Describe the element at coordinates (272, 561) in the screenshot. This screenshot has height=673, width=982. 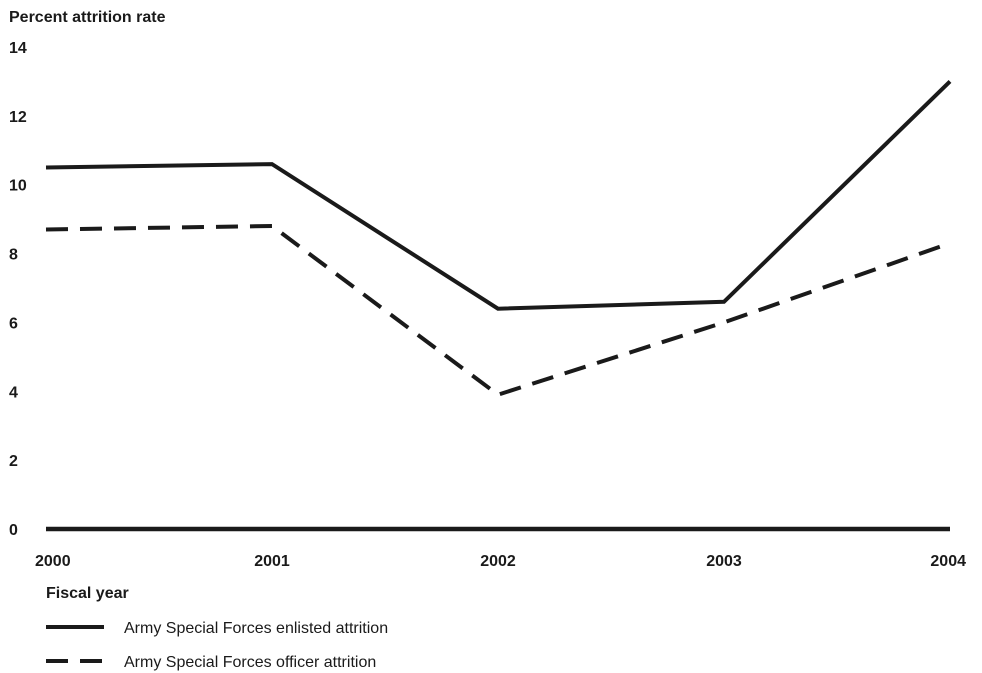
I see `x-tick-label: 2001` at that location.